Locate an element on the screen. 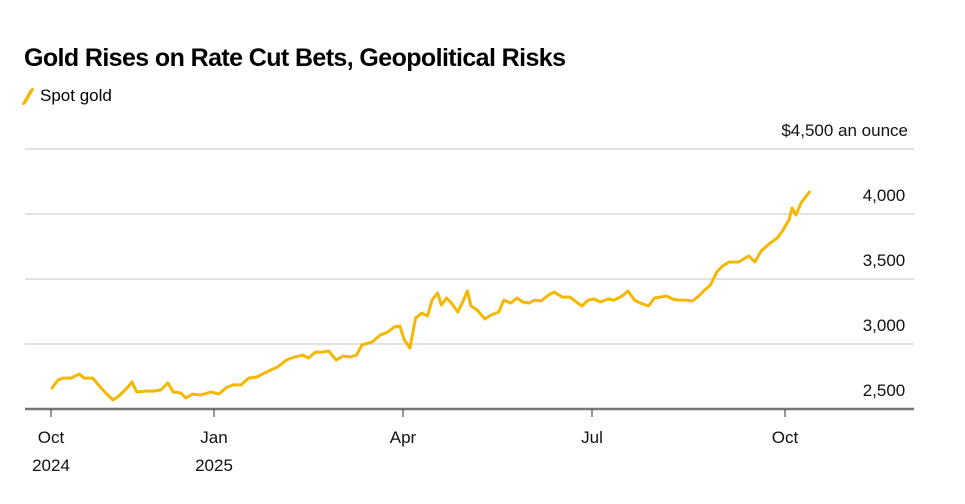 The width and height of the screenshot is (965, 504). x-tick-label: Jan is located at coordinates (213, 437).